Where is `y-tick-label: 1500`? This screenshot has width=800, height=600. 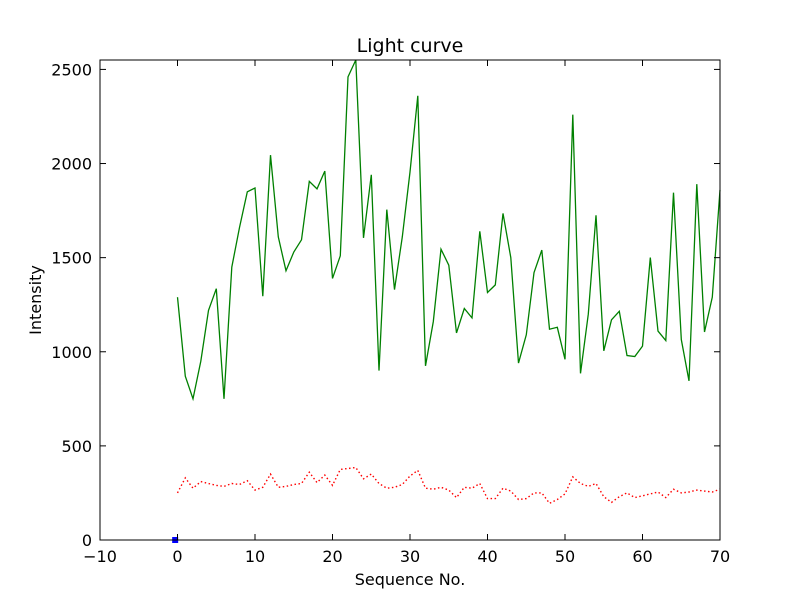 y-tick-label: 1500 is located at coordinates (71, 258).